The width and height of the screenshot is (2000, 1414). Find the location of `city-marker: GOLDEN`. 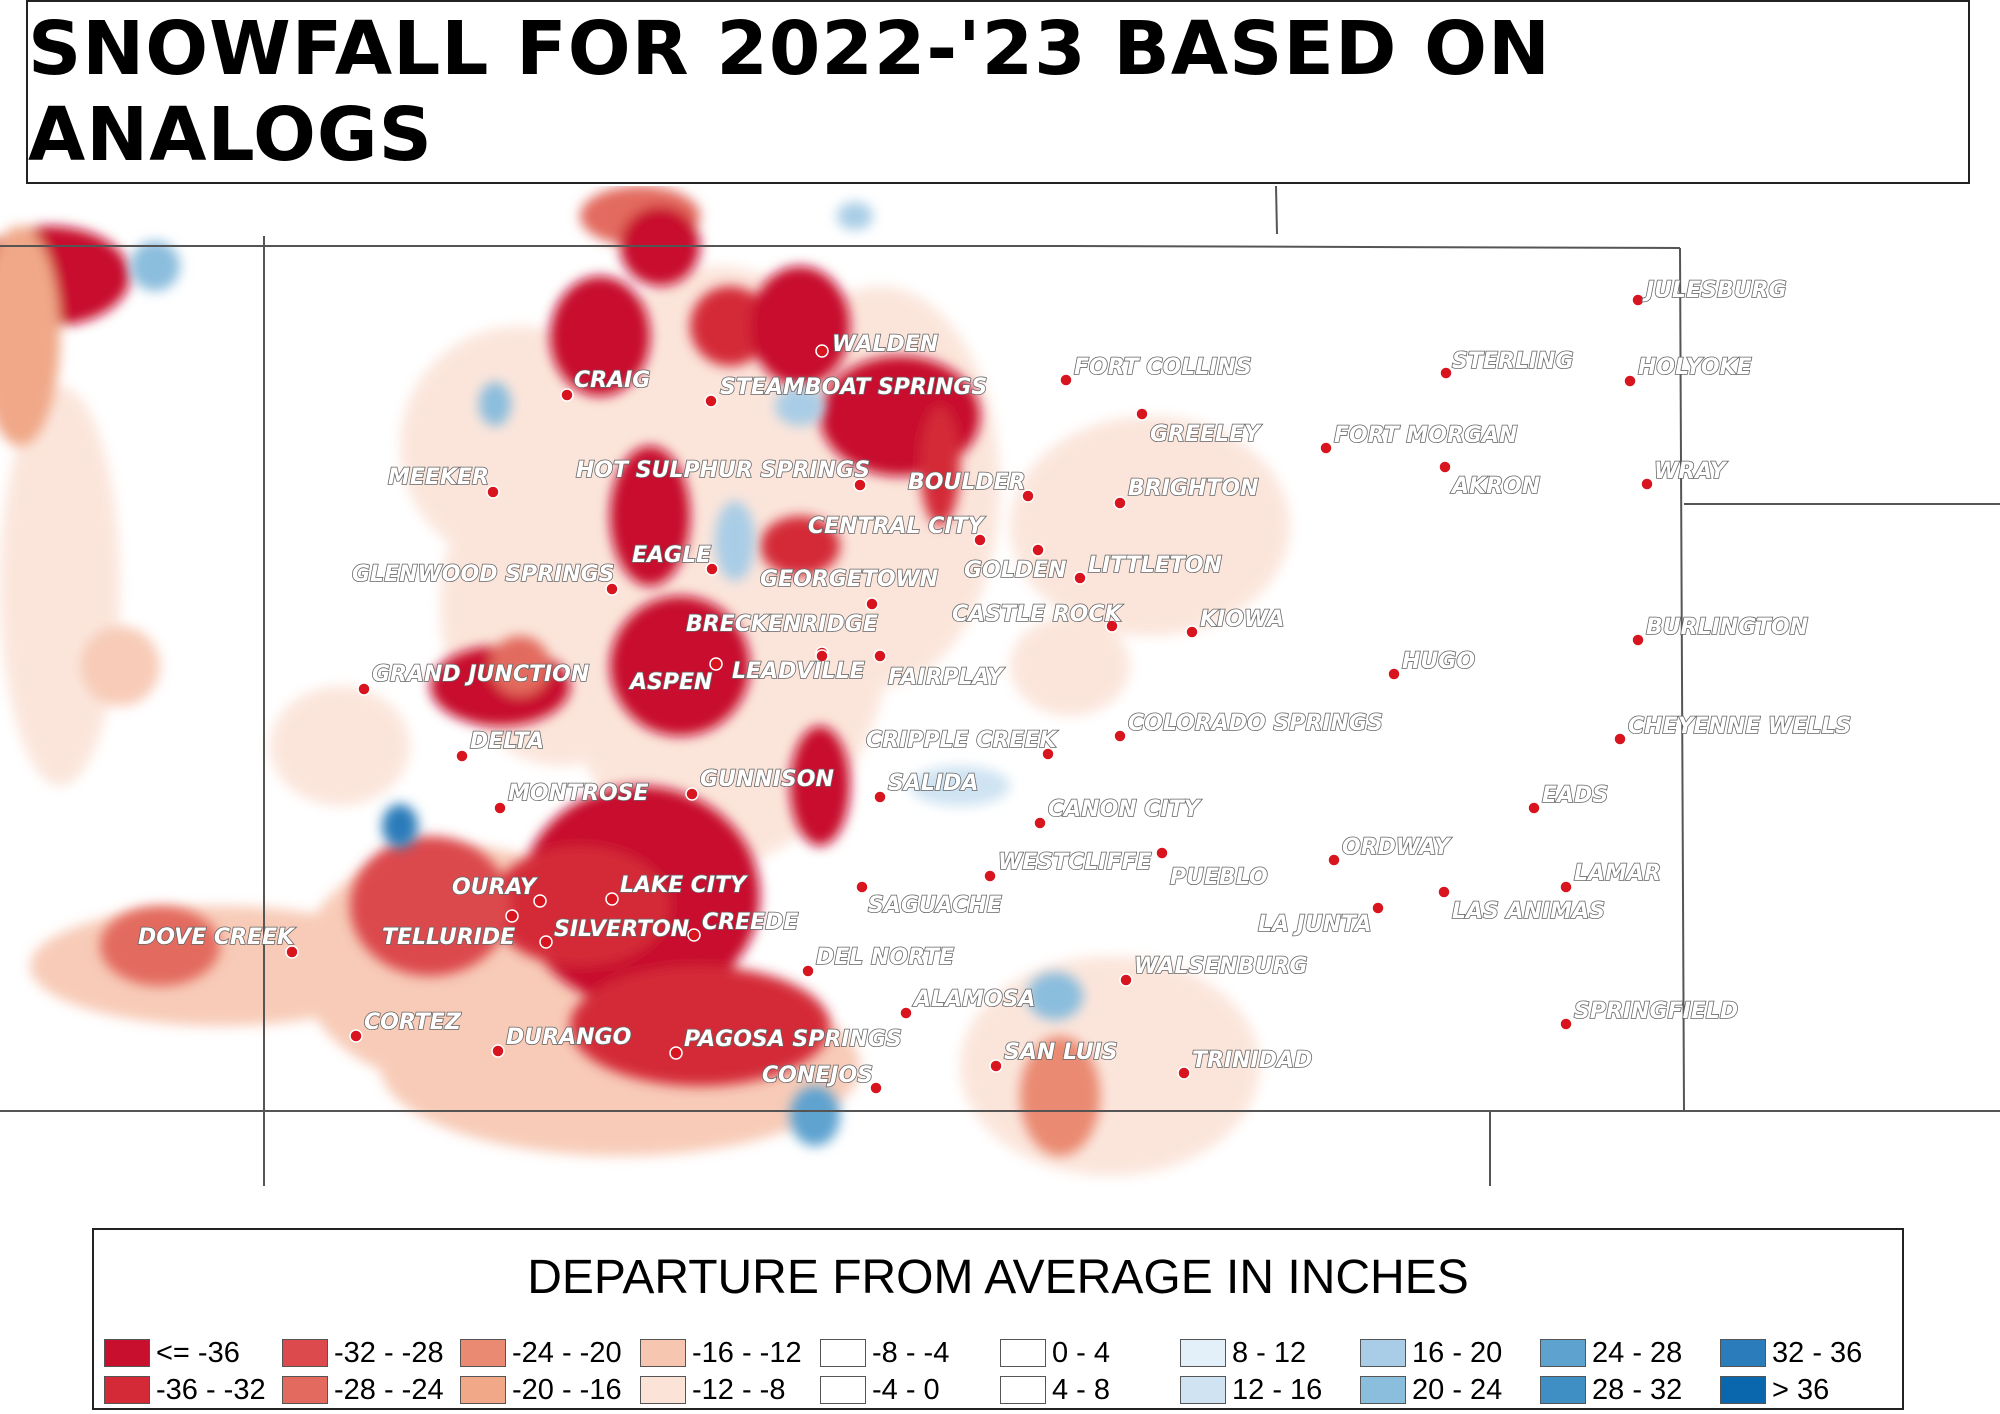

city-marker: GOLDEN is located at coordinates (1015, 563).